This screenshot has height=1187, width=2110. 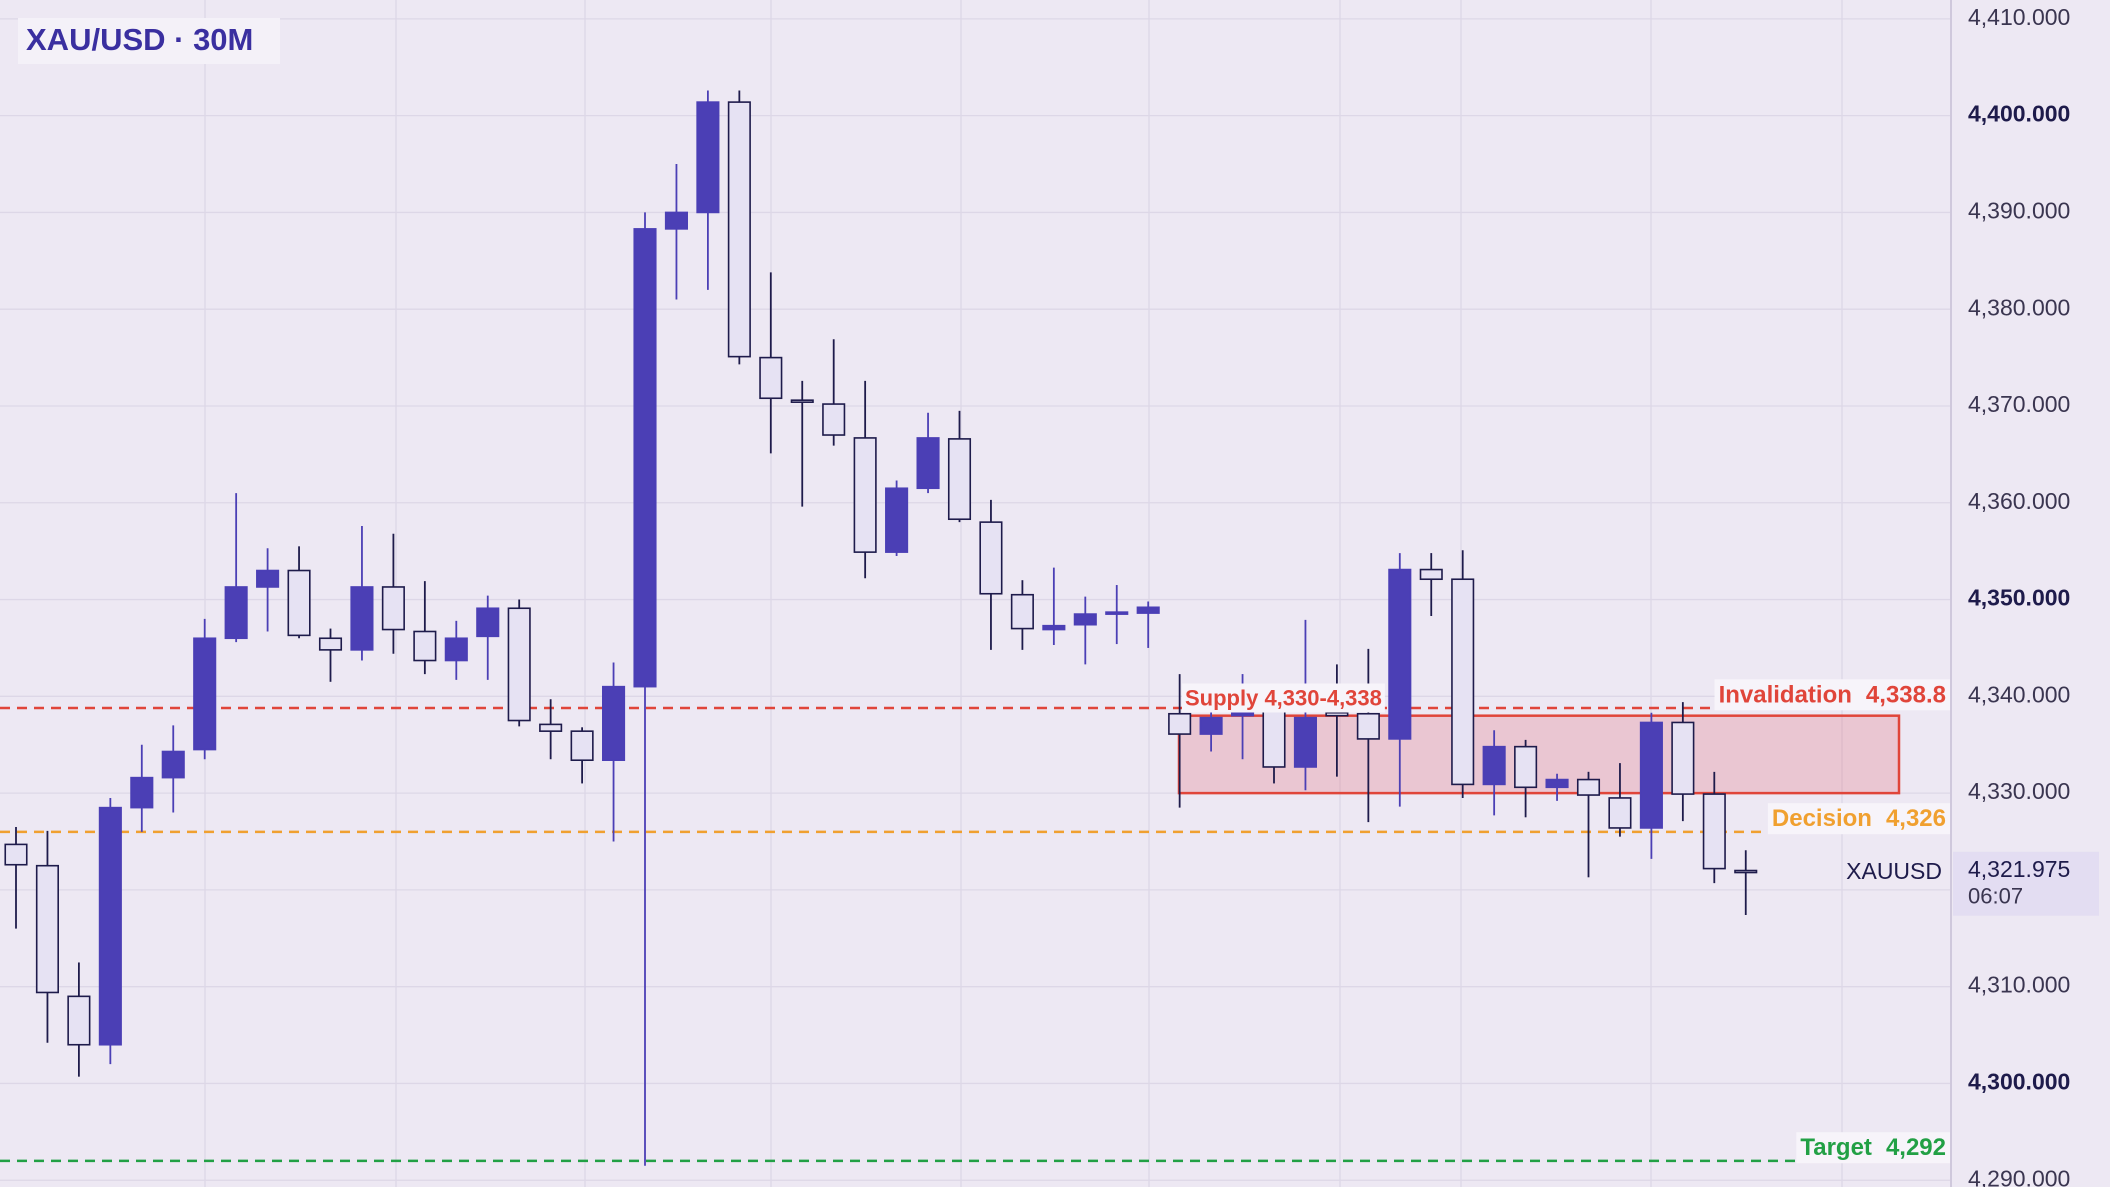 I want to click on y-tick-label: 4,310.000, so click(x=2019, y=985).